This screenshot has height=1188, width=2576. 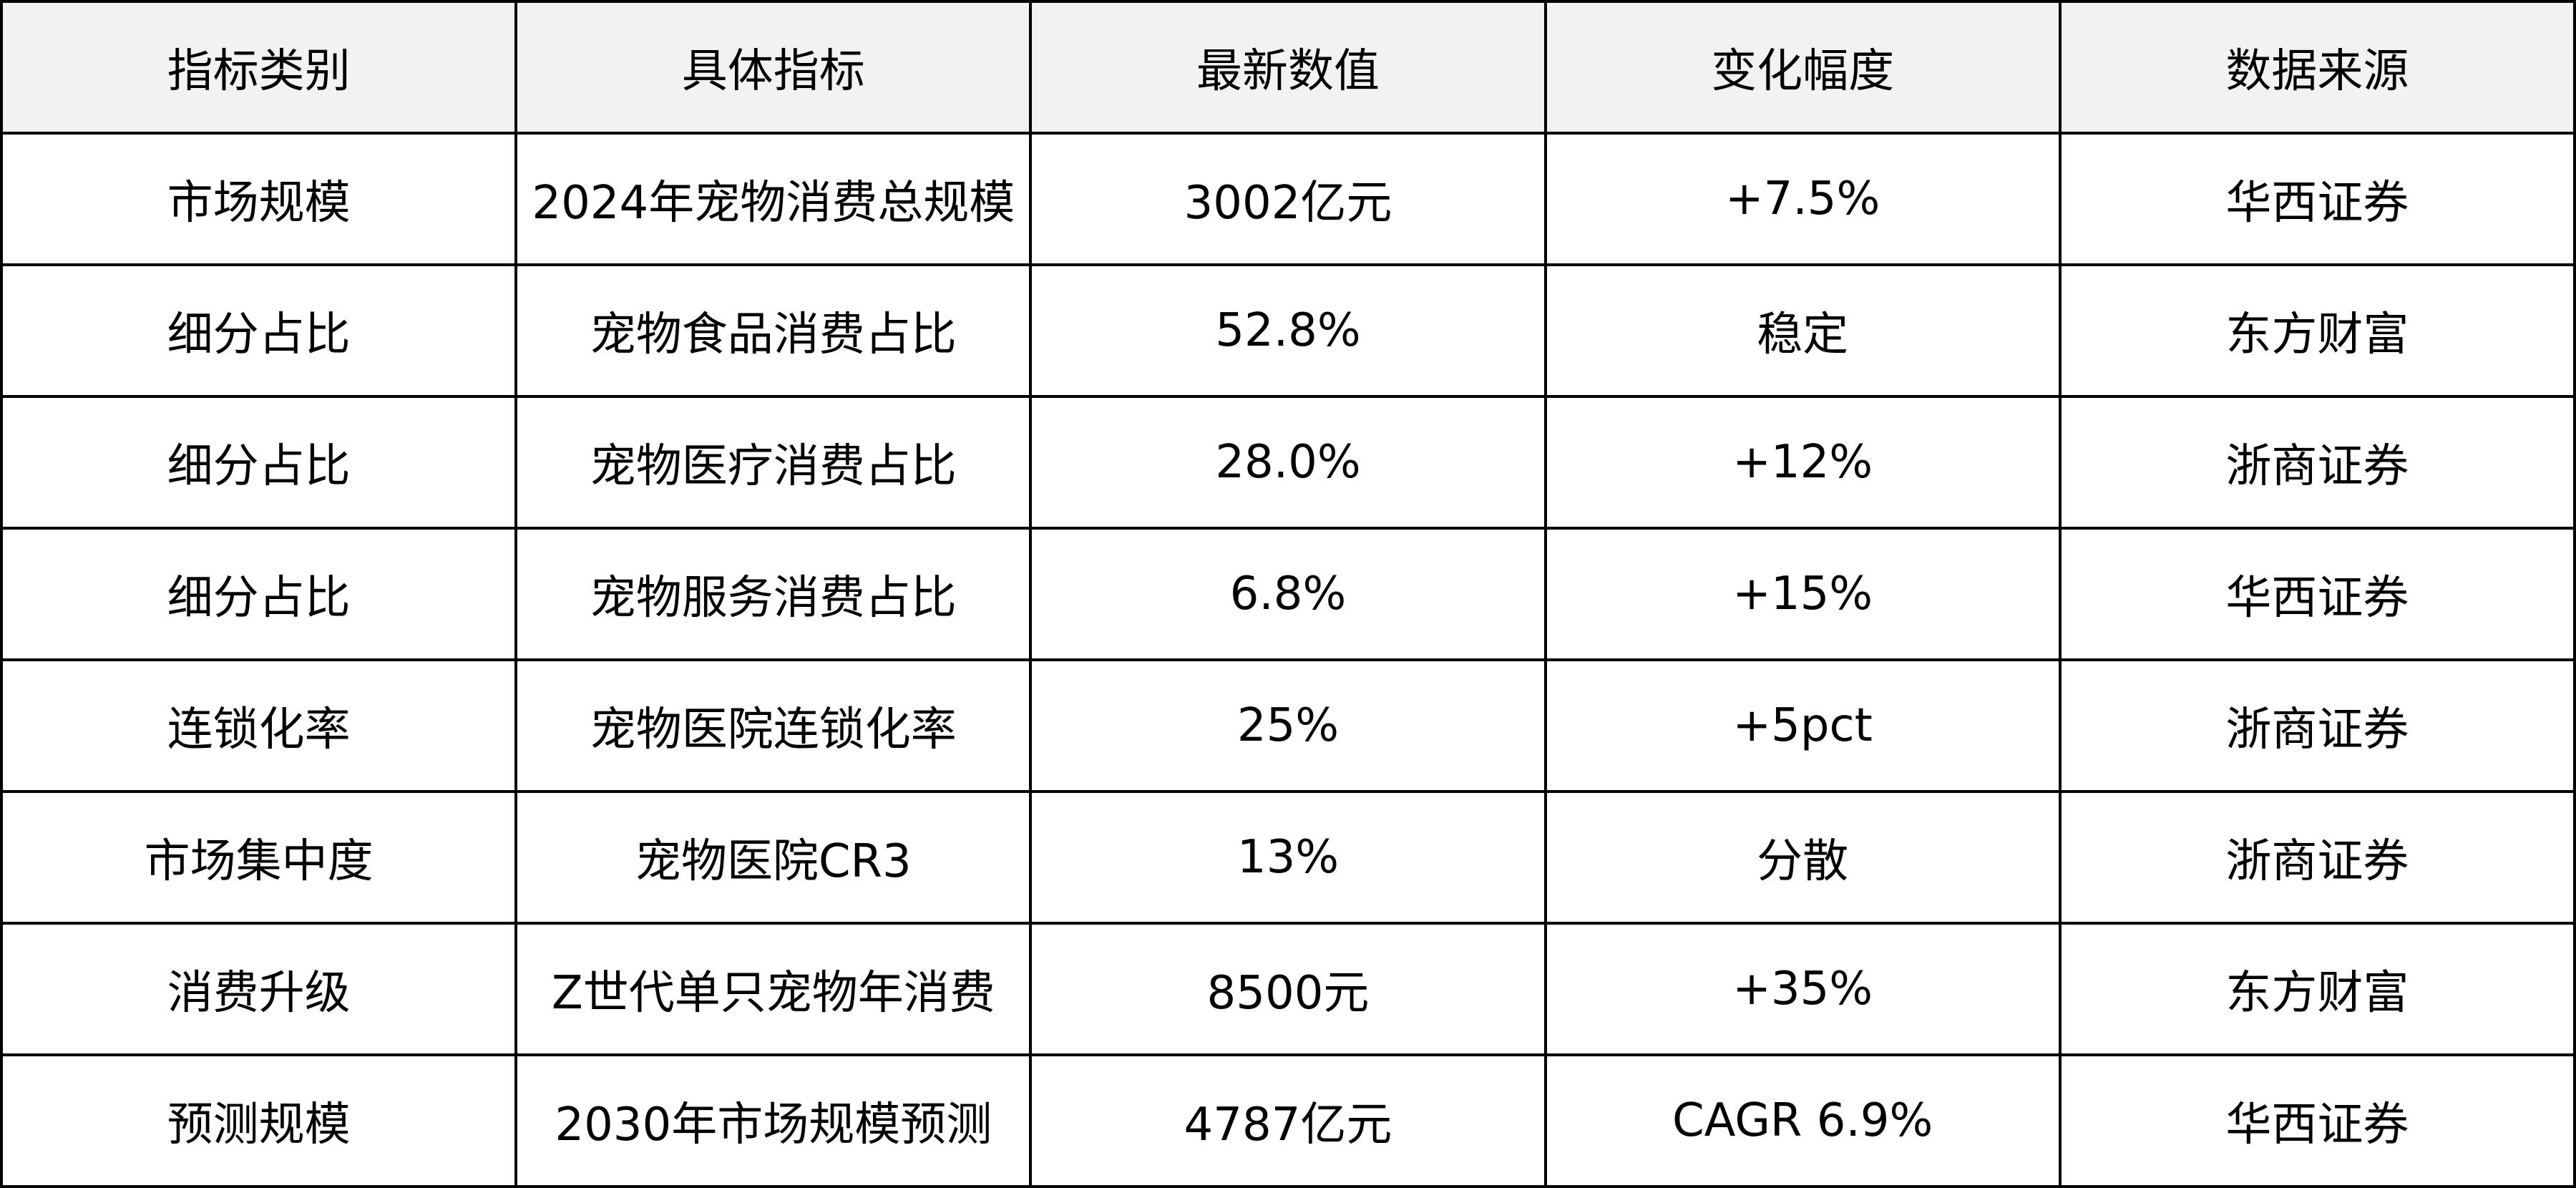 What do you see at coordinates (1802, 725) in the screenshot?
I see `cell-change: +5pct` at bounding box center [1802, 725].